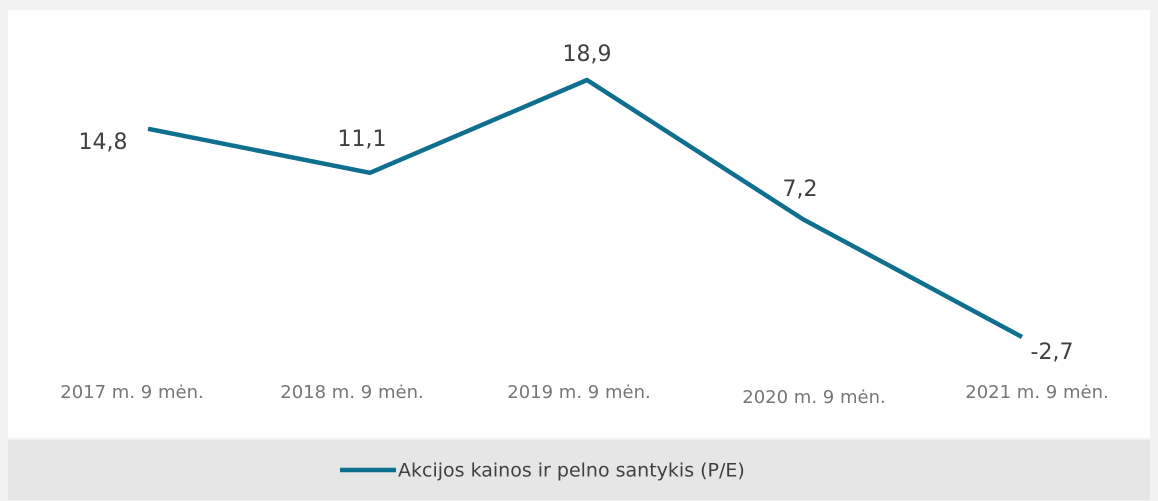 The image size is (1158, 501). What do you see at coordinates (800, 189) in the screenshot?
I see `data-label: 7,2` at bounding box center [800, 189].